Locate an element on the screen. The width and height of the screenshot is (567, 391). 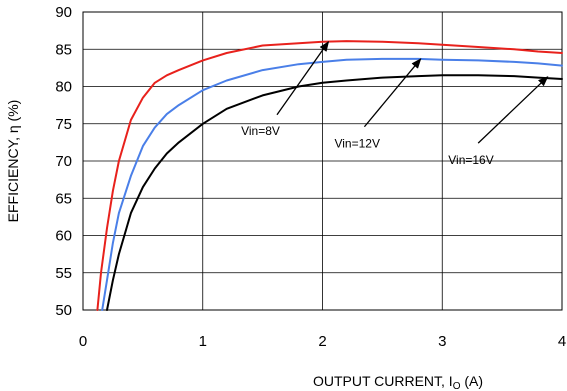
x-tick-label: 2 is located at coordinates (322, 341).